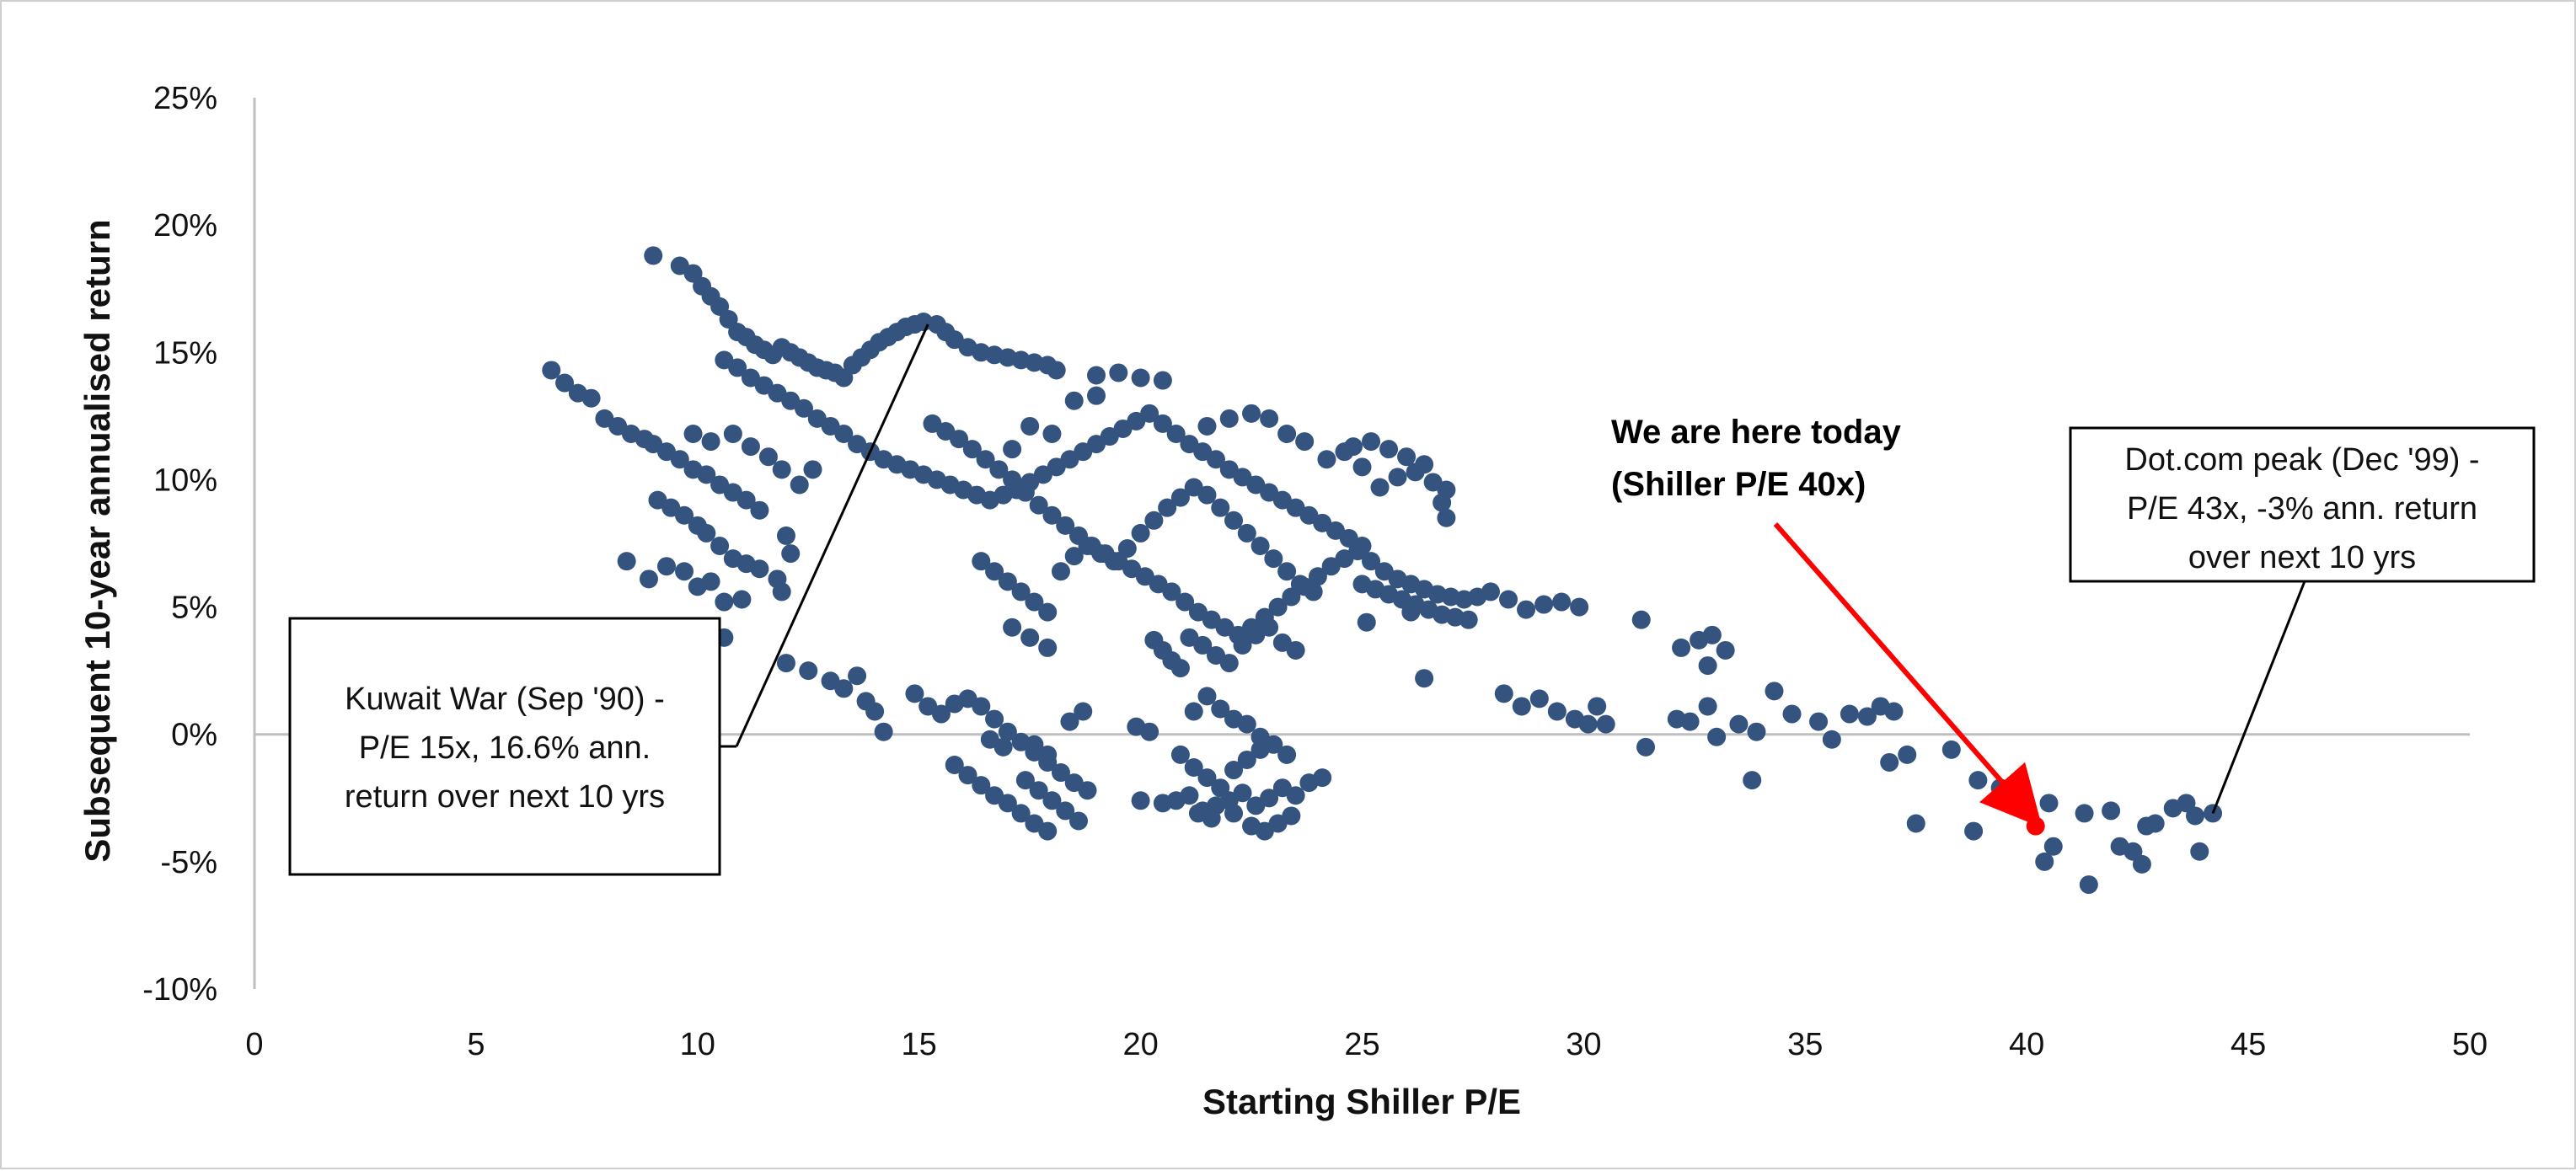 The height and width of the screenshot is (1171, 2576). I want to click on kuwait-callout-line-1: Kuwait War (Sep '90) -, so click(505, 700).